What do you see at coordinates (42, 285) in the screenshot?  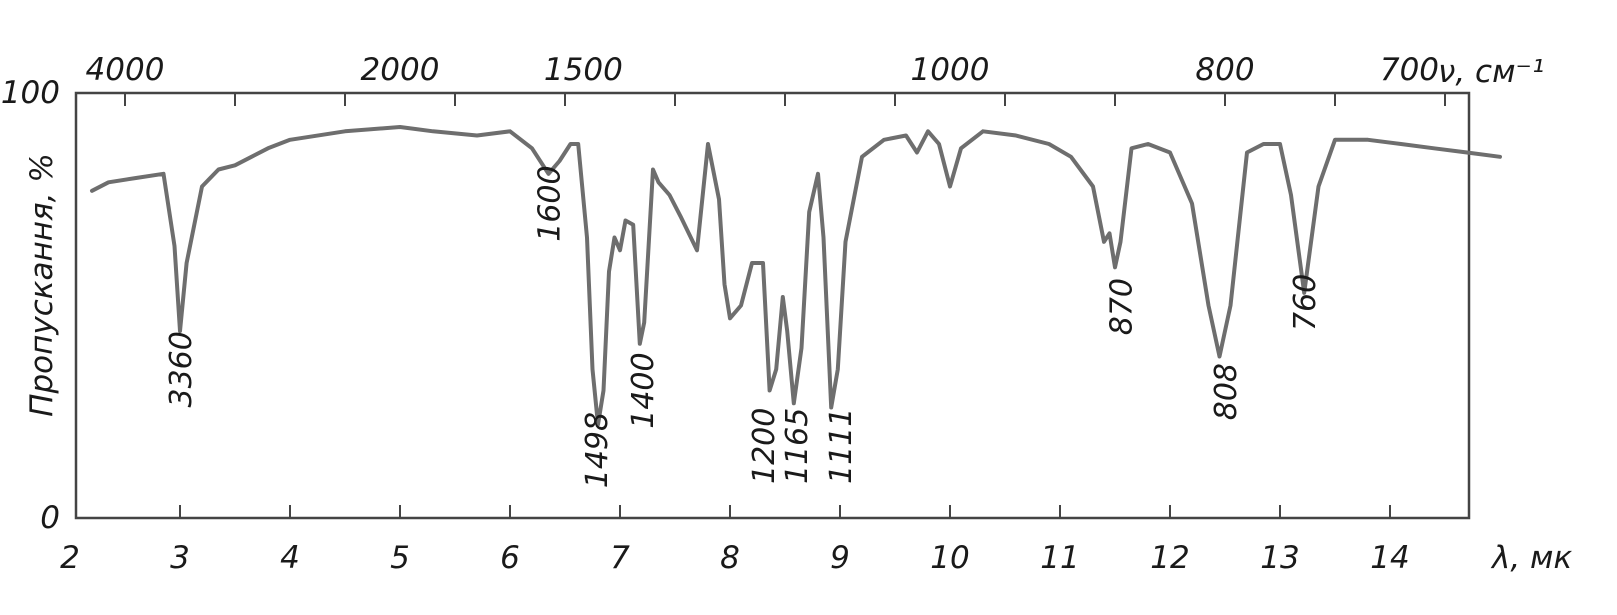 I see `y-axis-label: Пропускання, %` at bounding box center [42, 285].